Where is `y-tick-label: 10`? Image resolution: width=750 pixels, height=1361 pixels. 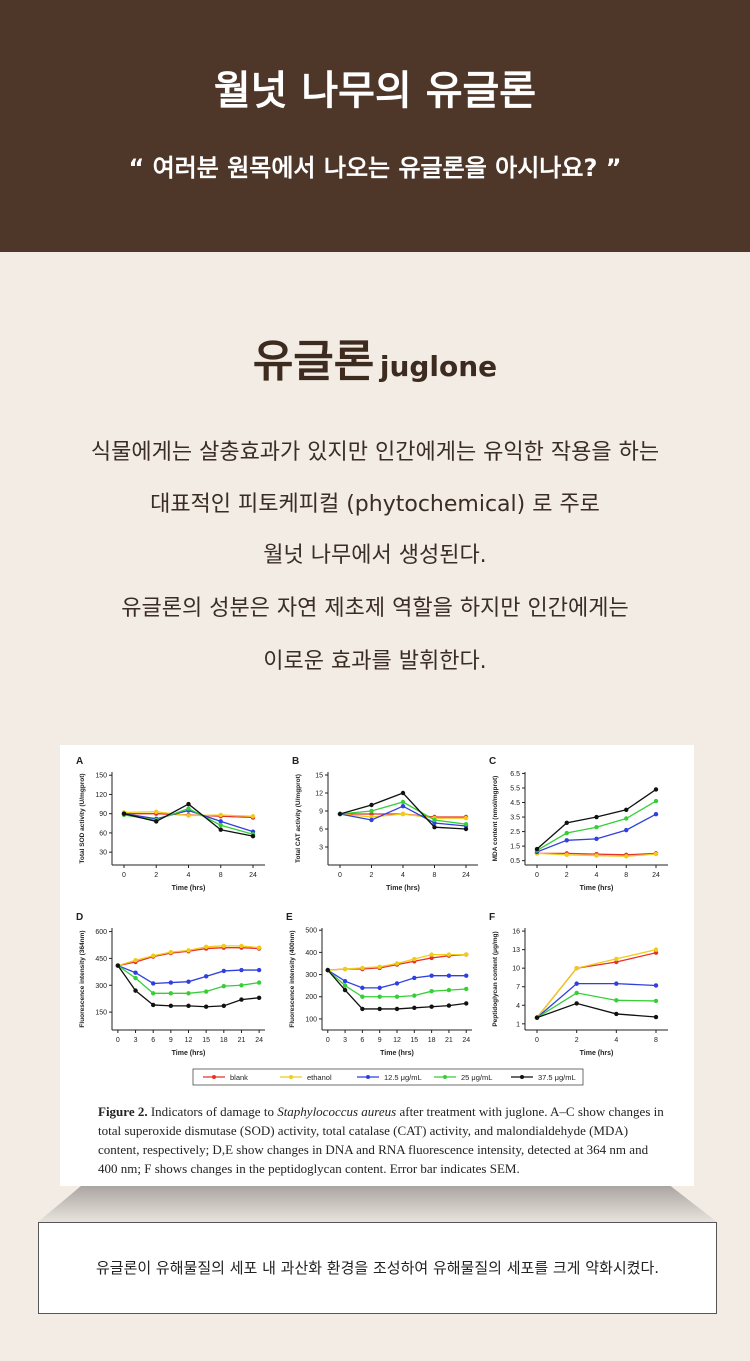 y-tick-label: 10 is located at coordinates (516, 969).